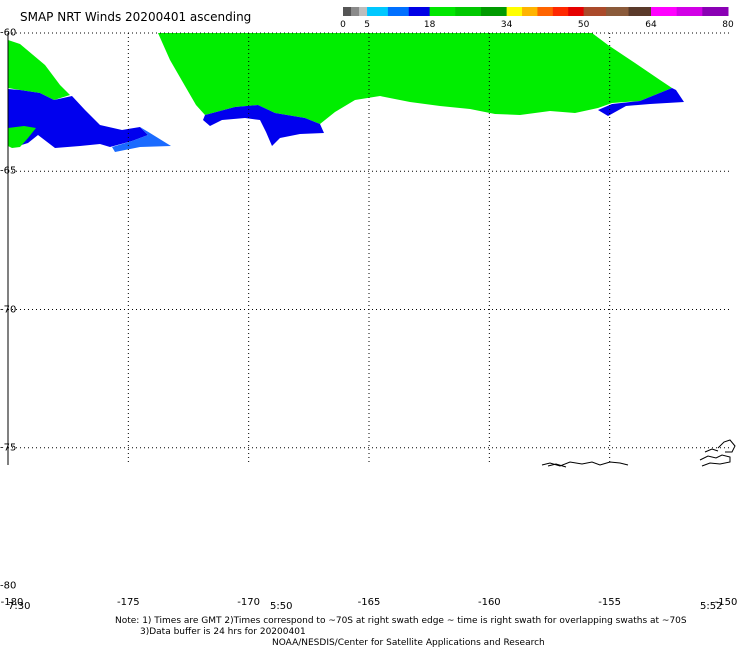 Image resolution: width=740 pixels, height=650 pixels. What do you see at coordinates (263, 125) in the screenshot?
I see `wind-swath-main-edge-left` at bounding box center [263, 125].